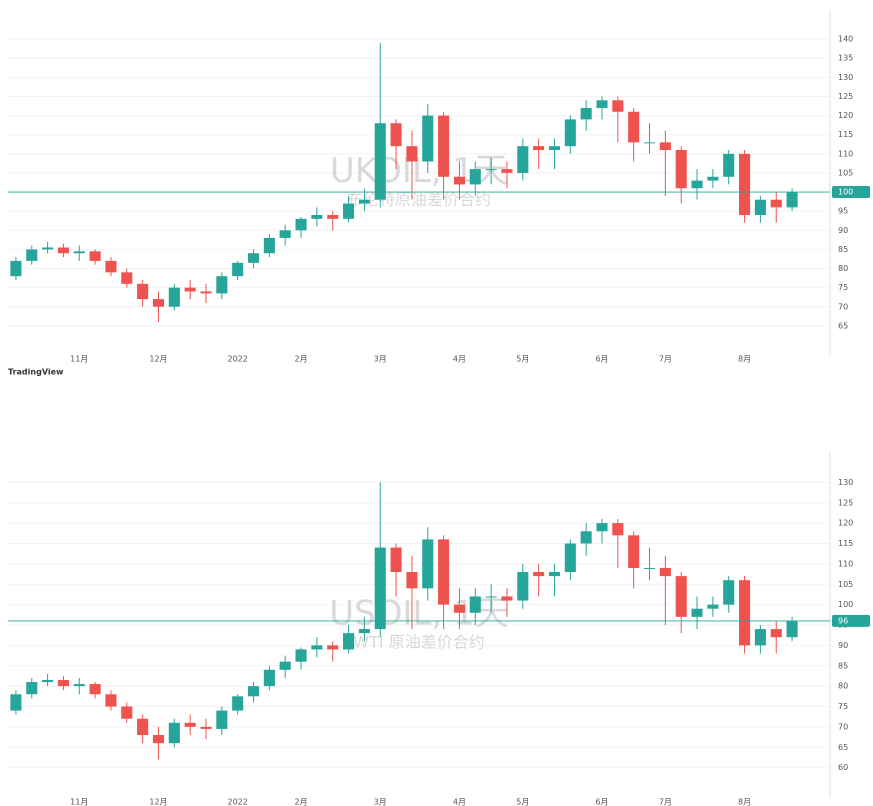 The image size is (873, 806). I want to click on x-tick-label: 3月, so click(380, 359).